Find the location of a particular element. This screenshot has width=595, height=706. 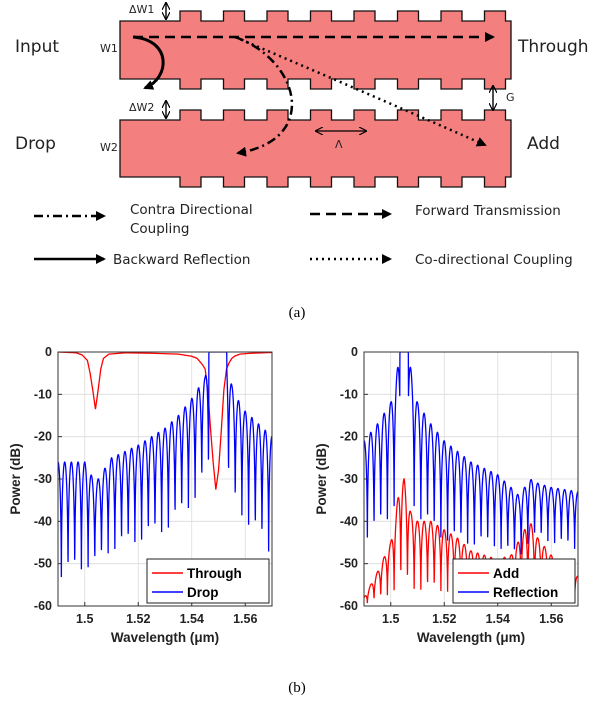

caption-b: (b) is located at coordinates (297, 688).